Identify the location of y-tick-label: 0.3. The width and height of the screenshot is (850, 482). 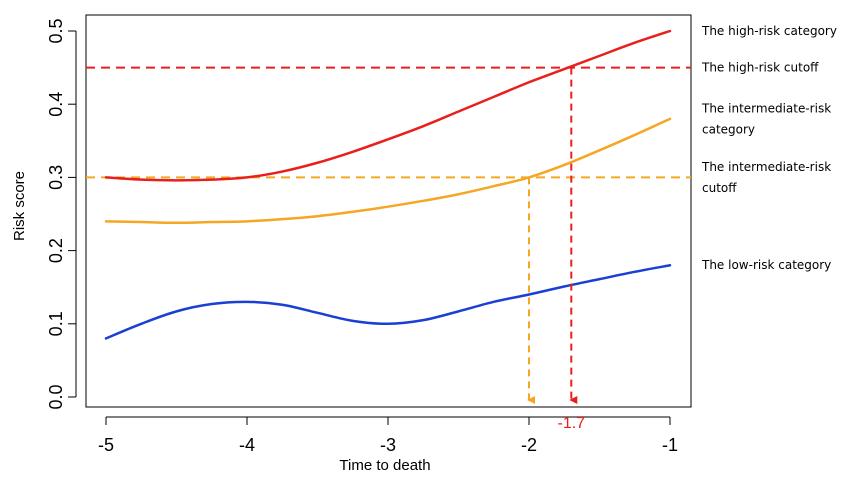
(56, 177).